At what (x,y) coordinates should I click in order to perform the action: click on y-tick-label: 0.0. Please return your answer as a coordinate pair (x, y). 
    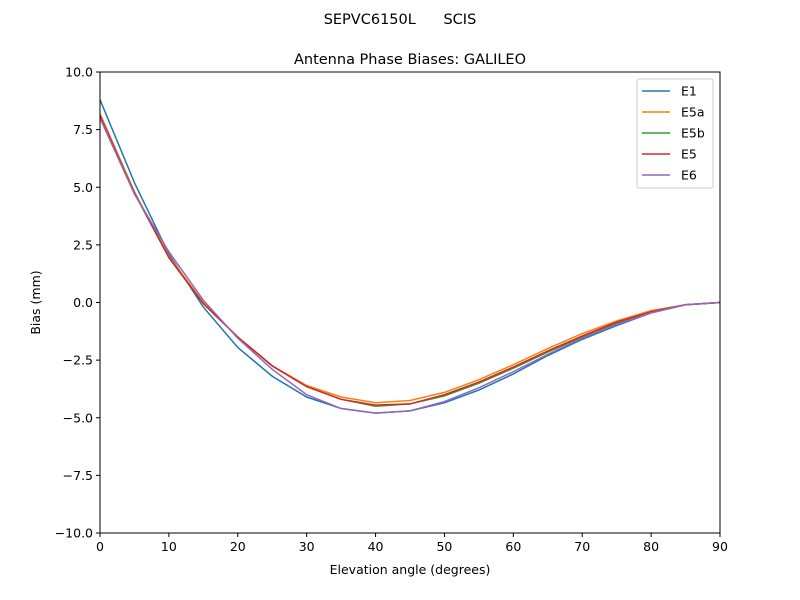
    Looking at the image, I should click on (83, 302).